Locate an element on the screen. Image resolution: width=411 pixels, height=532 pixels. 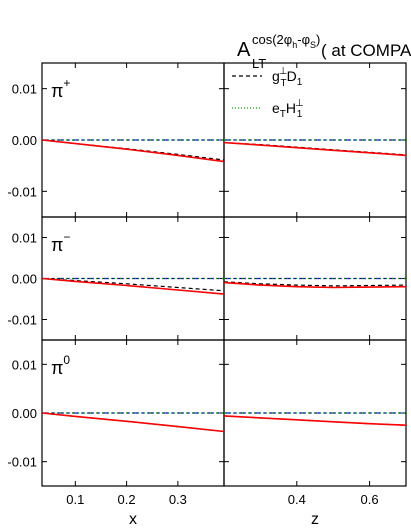
axis-label-z: z is located at coordinates (315, 519).